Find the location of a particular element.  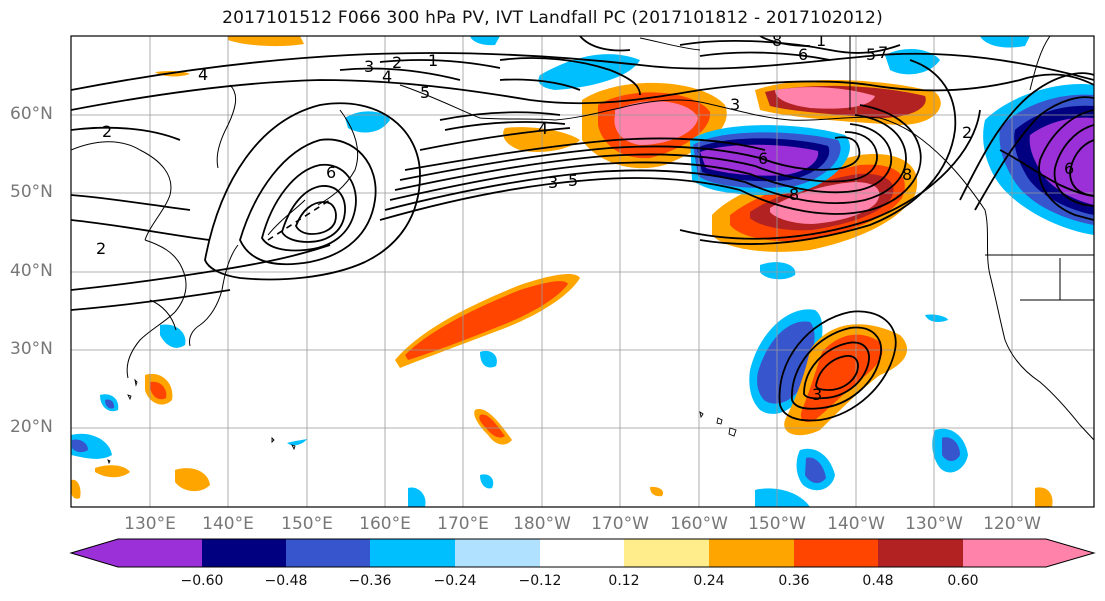

colorbar-tick-label: −0.48 is located at coordinates (286, 581).